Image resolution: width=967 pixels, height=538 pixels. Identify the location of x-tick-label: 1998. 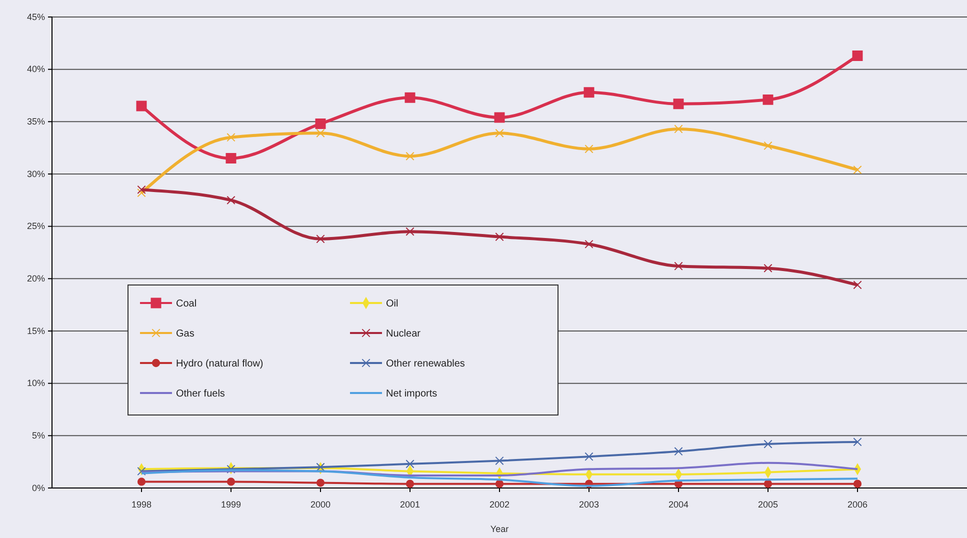
(141, 505).